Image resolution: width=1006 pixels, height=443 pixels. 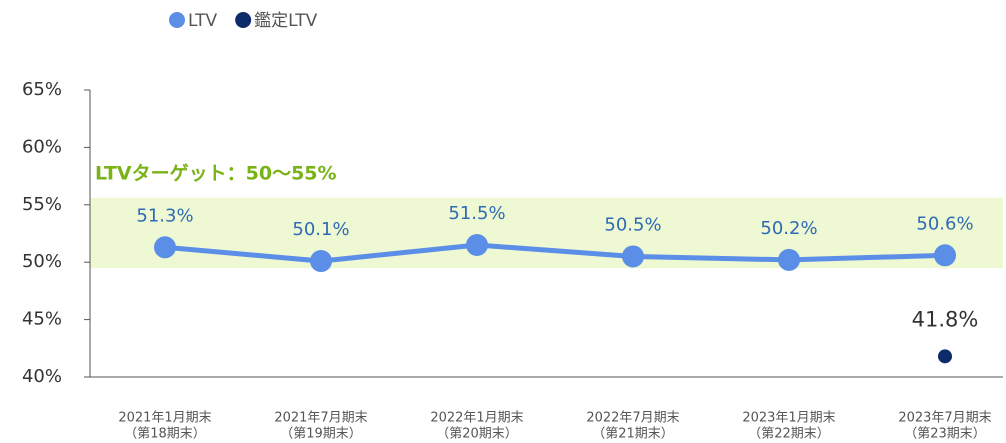 I want to click on data-label: 50.1%, so click(x=320, y=229).